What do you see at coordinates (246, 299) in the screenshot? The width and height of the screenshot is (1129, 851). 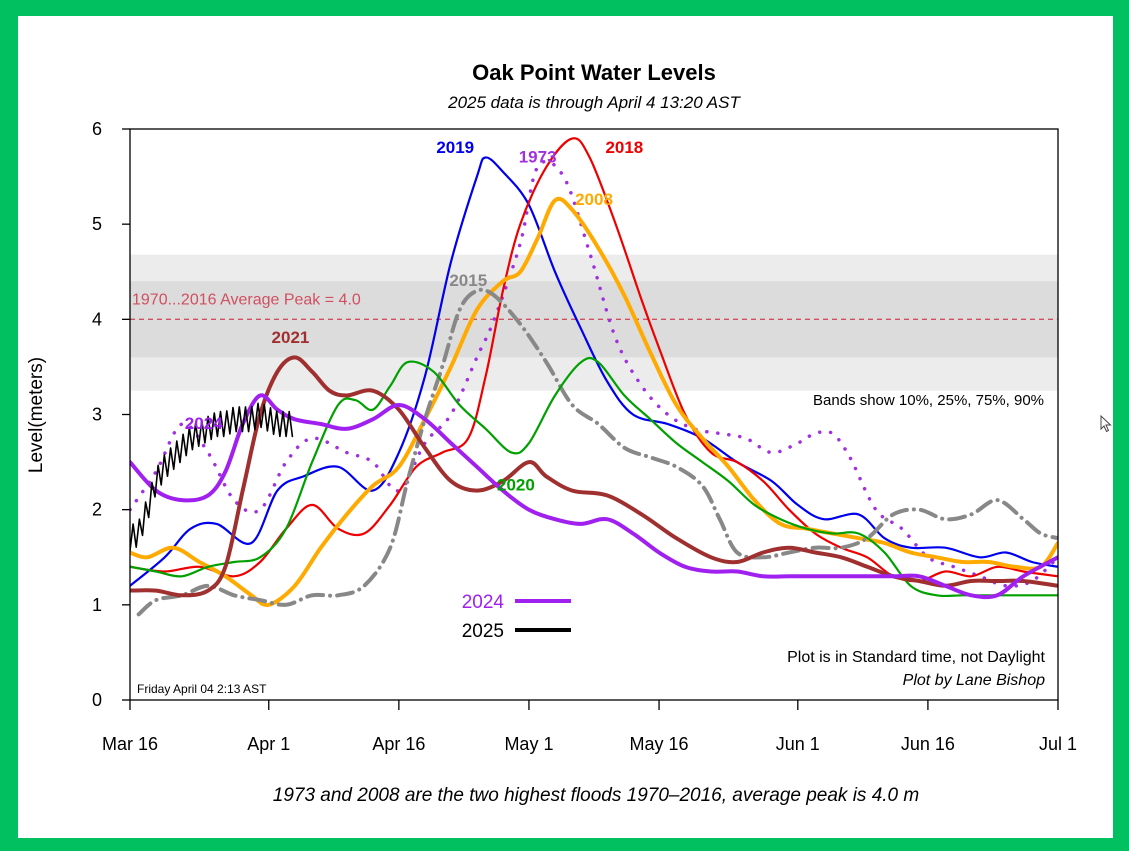 I see `average-peak-label: 1970...2016 Average Peak = 4.0` at bounding box center [246, 299].